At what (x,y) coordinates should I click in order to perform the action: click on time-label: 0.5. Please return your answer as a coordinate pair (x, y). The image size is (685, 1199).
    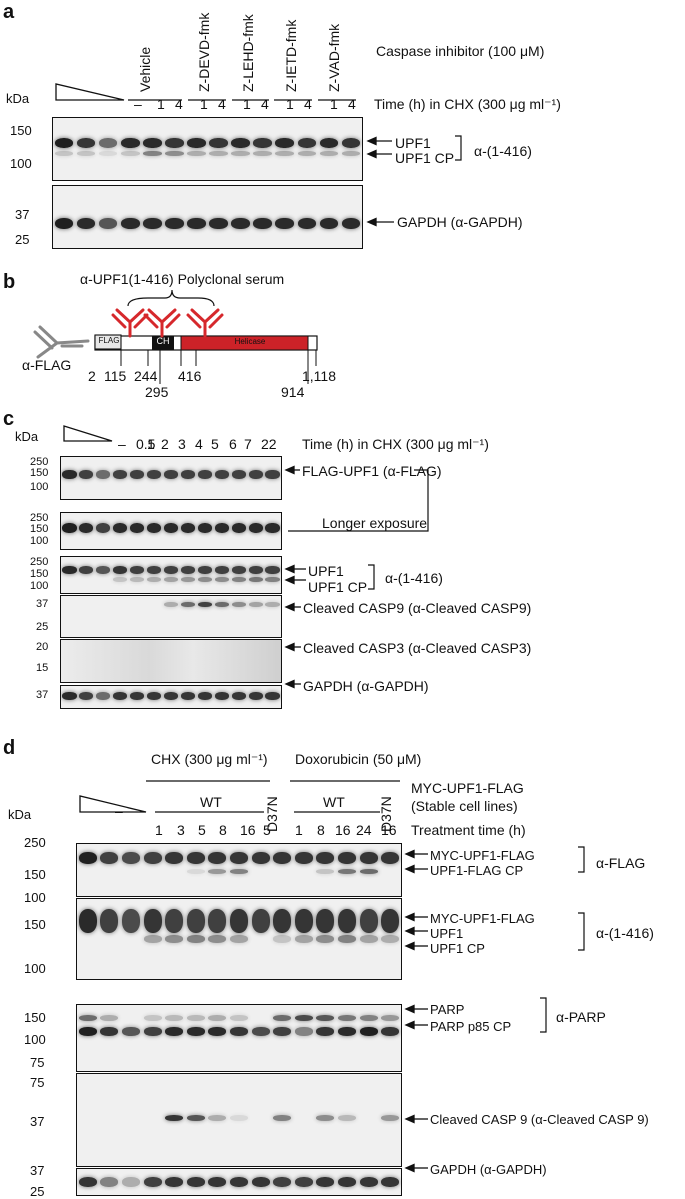
    Looking at the image, I should click on (146, 444).